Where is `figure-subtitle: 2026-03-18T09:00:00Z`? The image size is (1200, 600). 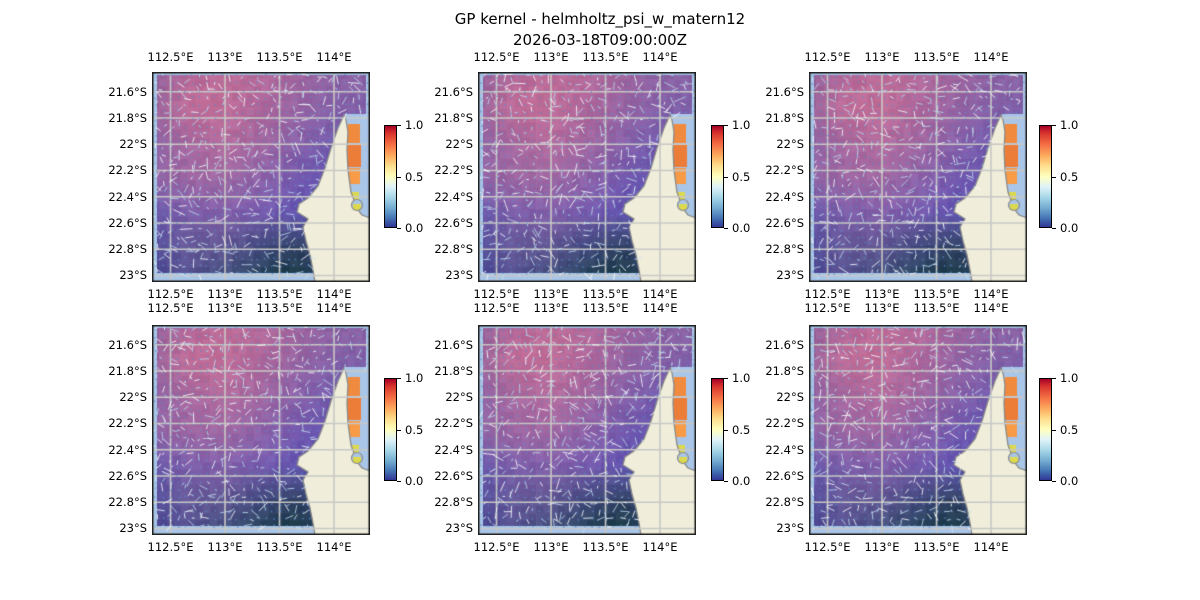 figure-subtitle: 2026-03-18T09:00:00Z is located at coordinates (600, 40).